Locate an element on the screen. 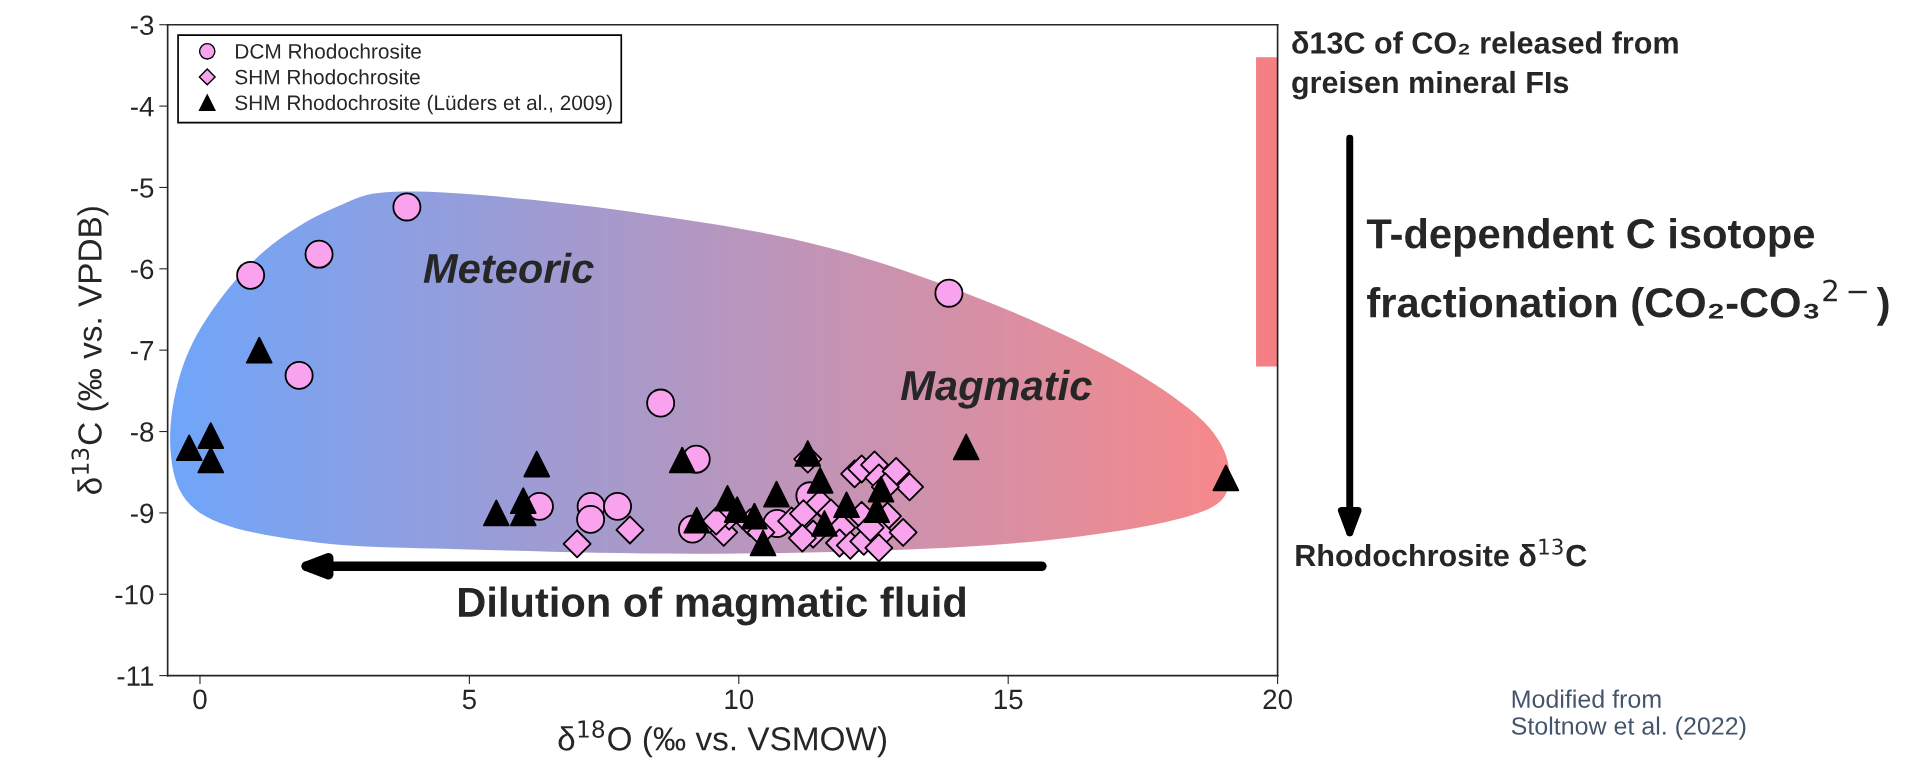 The height and width of the screenshot is (773, 1927). text: T-dependent C isotope fractionation (CO₂-CO₃$^{2−}$) is located at coordinates (1627, 271).